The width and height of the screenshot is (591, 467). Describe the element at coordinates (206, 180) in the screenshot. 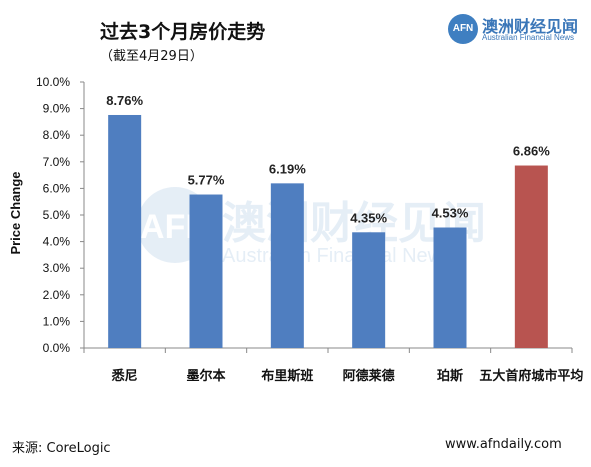

I see `data-label: 5.77%` at that location.